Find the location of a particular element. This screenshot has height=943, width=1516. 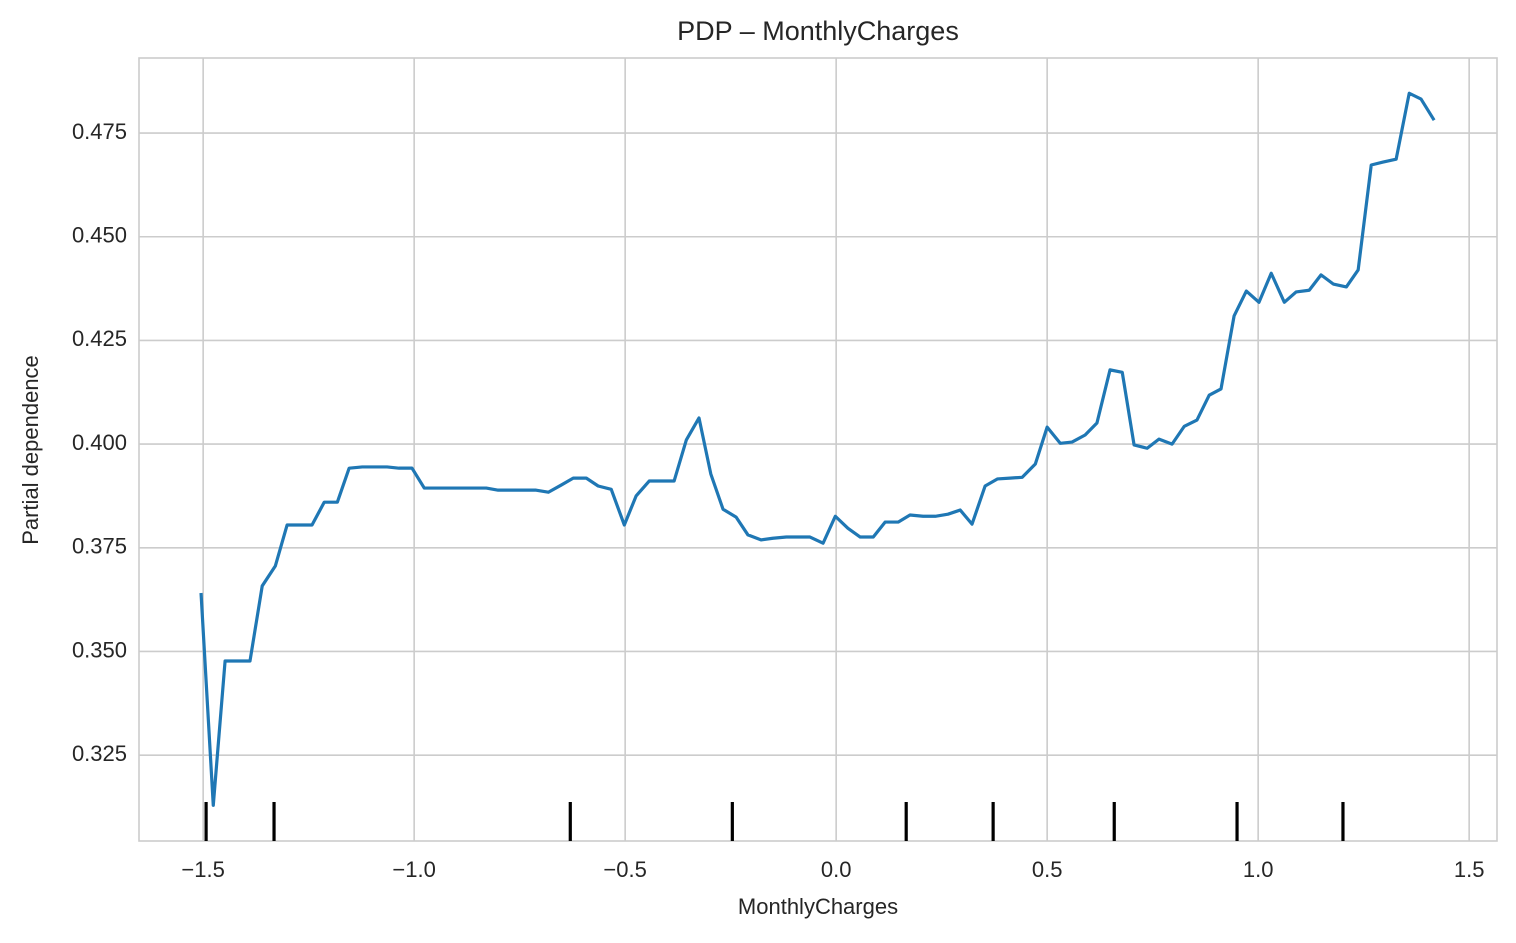

x-tick-label: 0.5 is located at coordinates (1047, 869).